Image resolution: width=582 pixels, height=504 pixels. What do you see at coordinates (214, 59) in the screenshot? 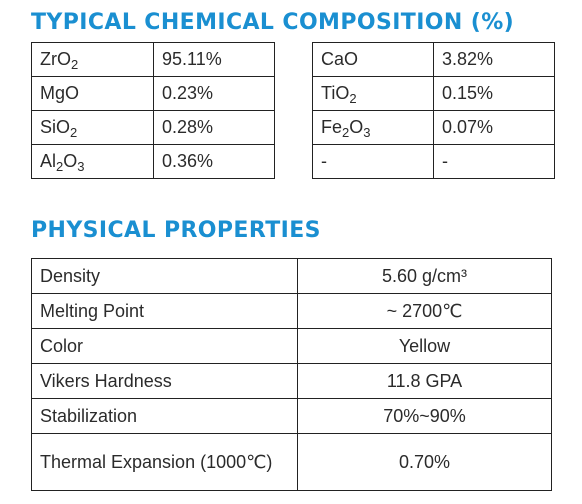
I see `compound-value: 95.11%` at bounding box center [214, 59].